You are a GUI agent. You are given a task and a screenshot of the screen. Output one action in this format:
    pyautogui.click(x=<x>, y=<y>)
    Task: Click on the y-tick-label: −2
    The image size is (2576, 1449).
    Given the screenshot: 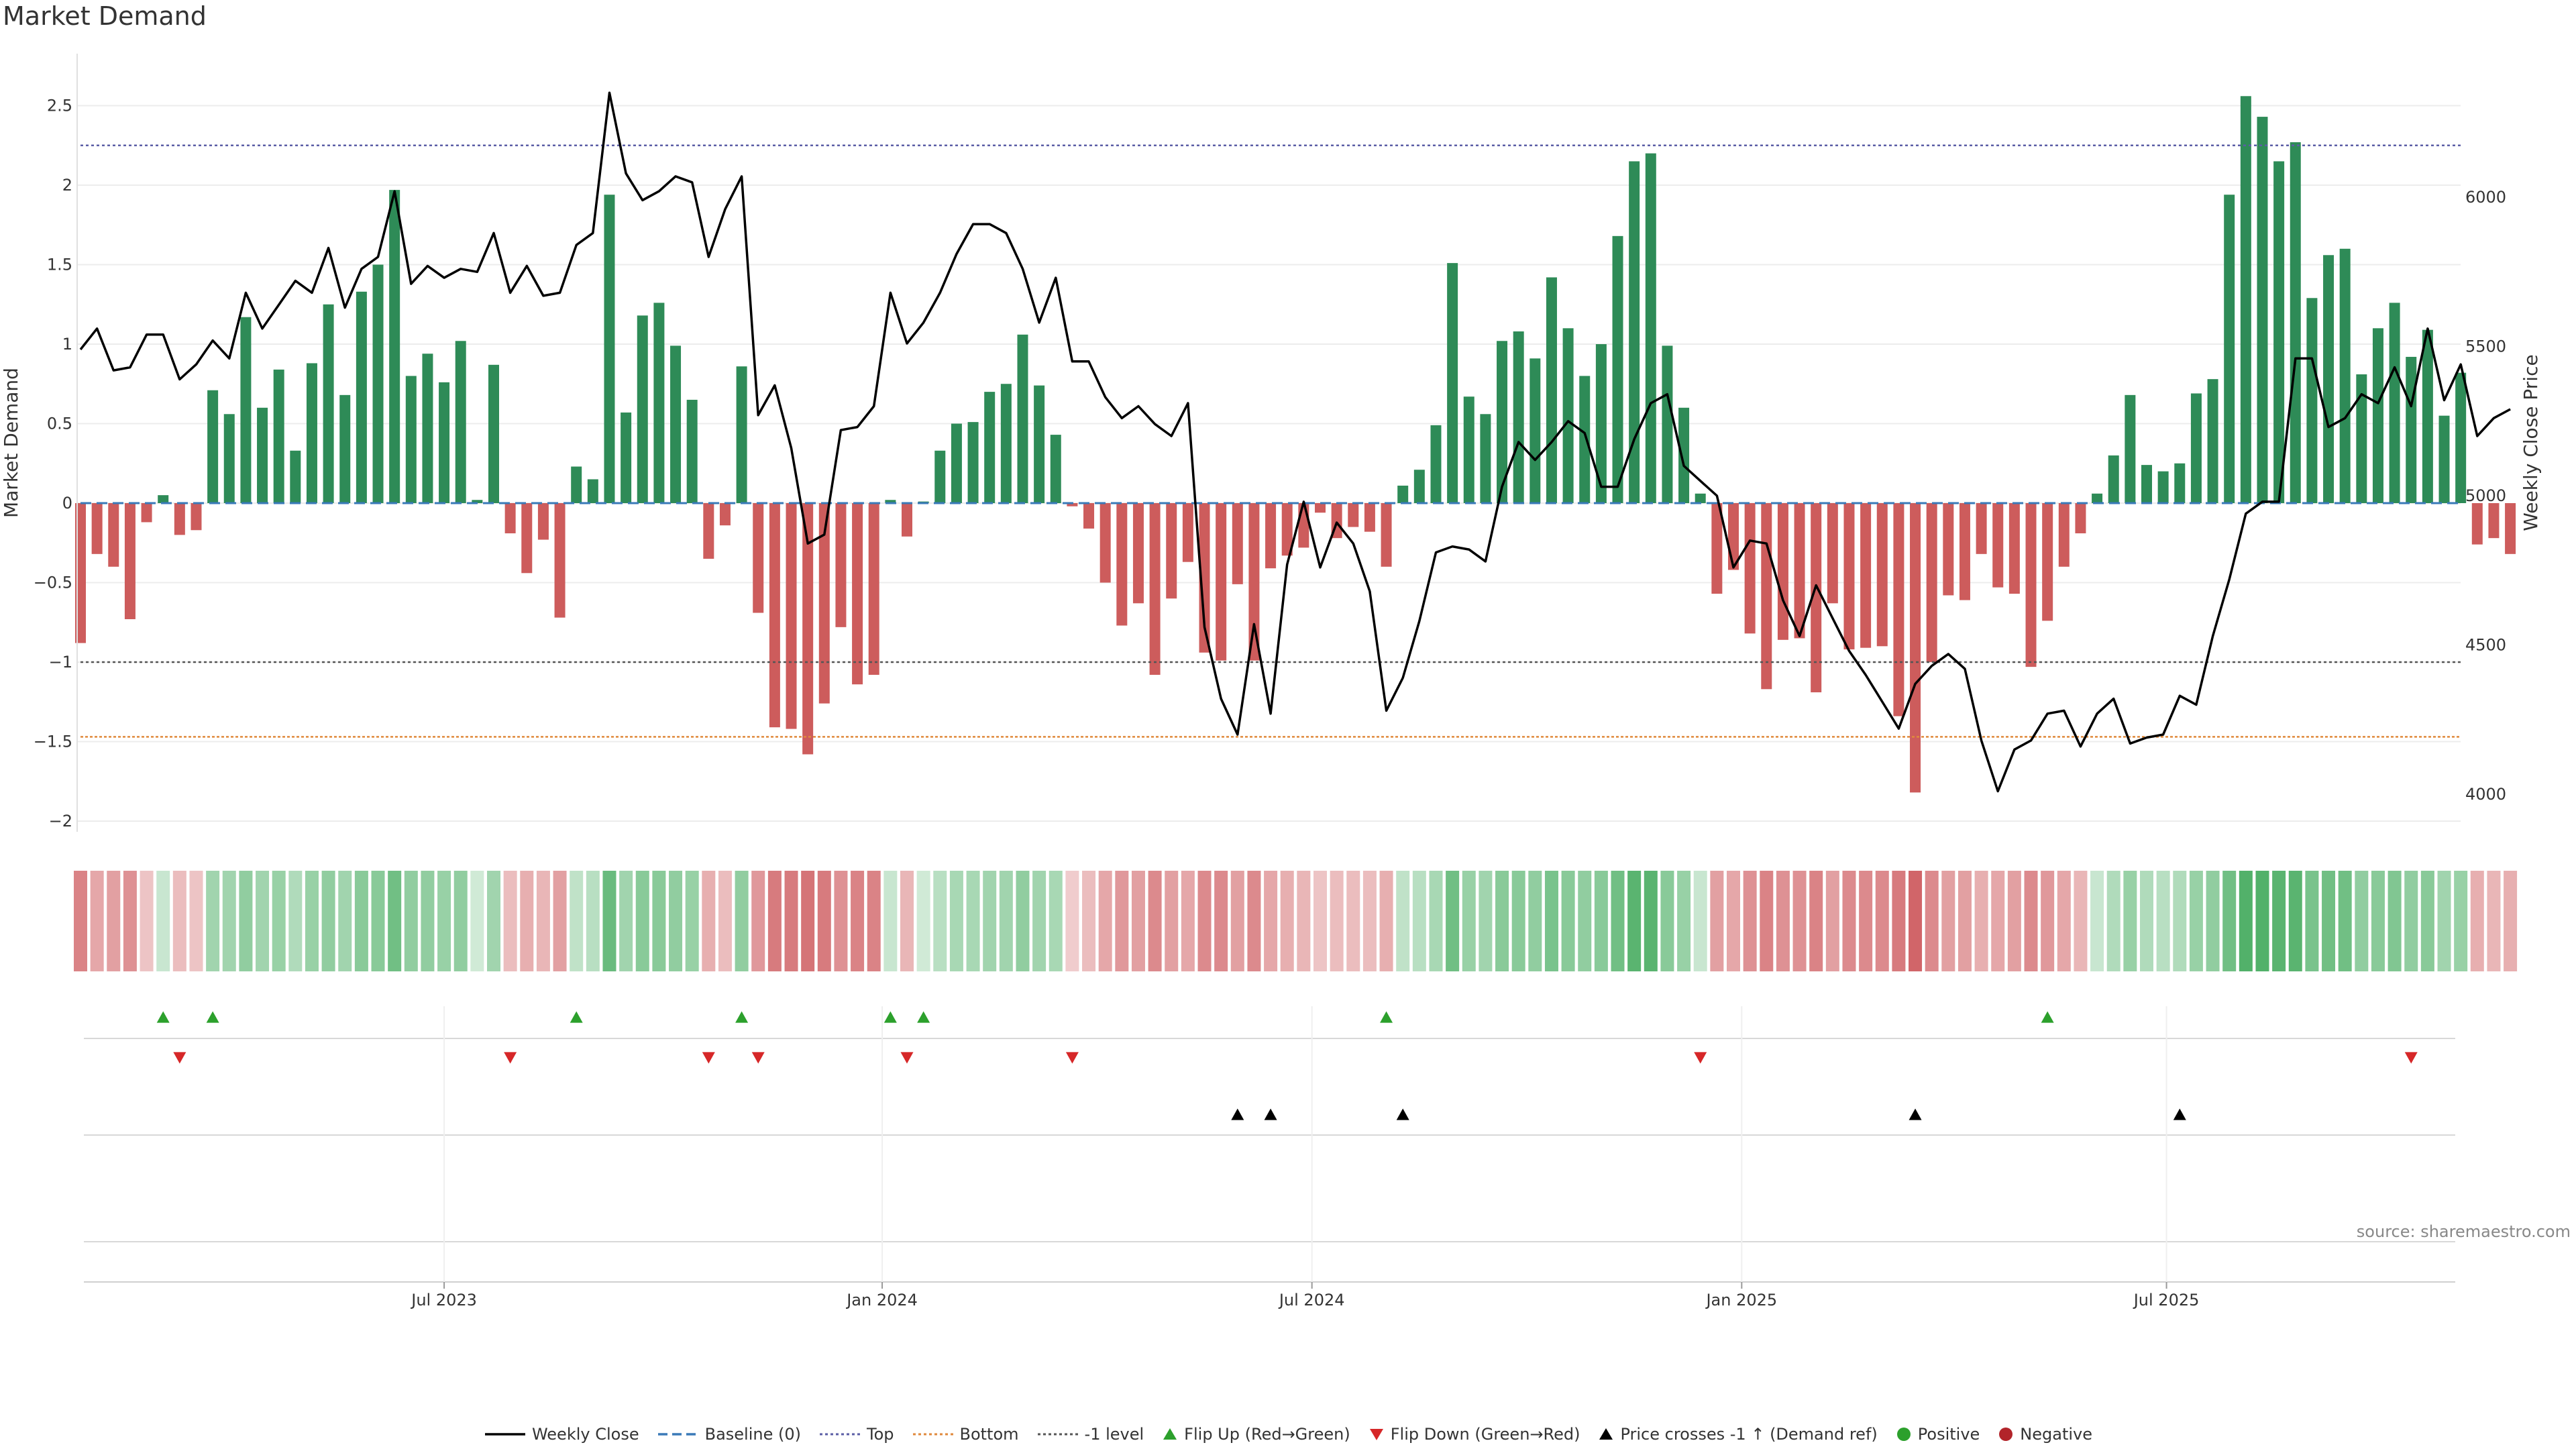 What is the action you would take?
    pyautogui.click(x=60, y=821)
    